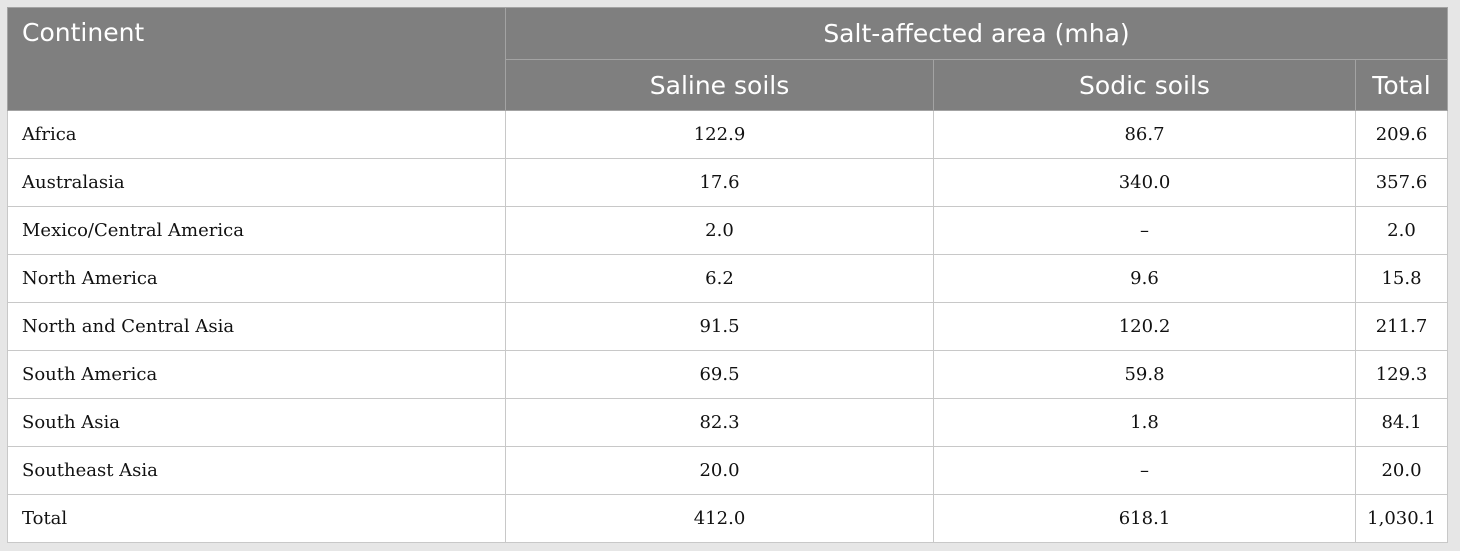 The width and height of the screenshot is (1460, 551). What do you see at coordinates (256, 182) in the screenshot?
I see `cell-continent: Australasia` at bounding box center [256, 182].